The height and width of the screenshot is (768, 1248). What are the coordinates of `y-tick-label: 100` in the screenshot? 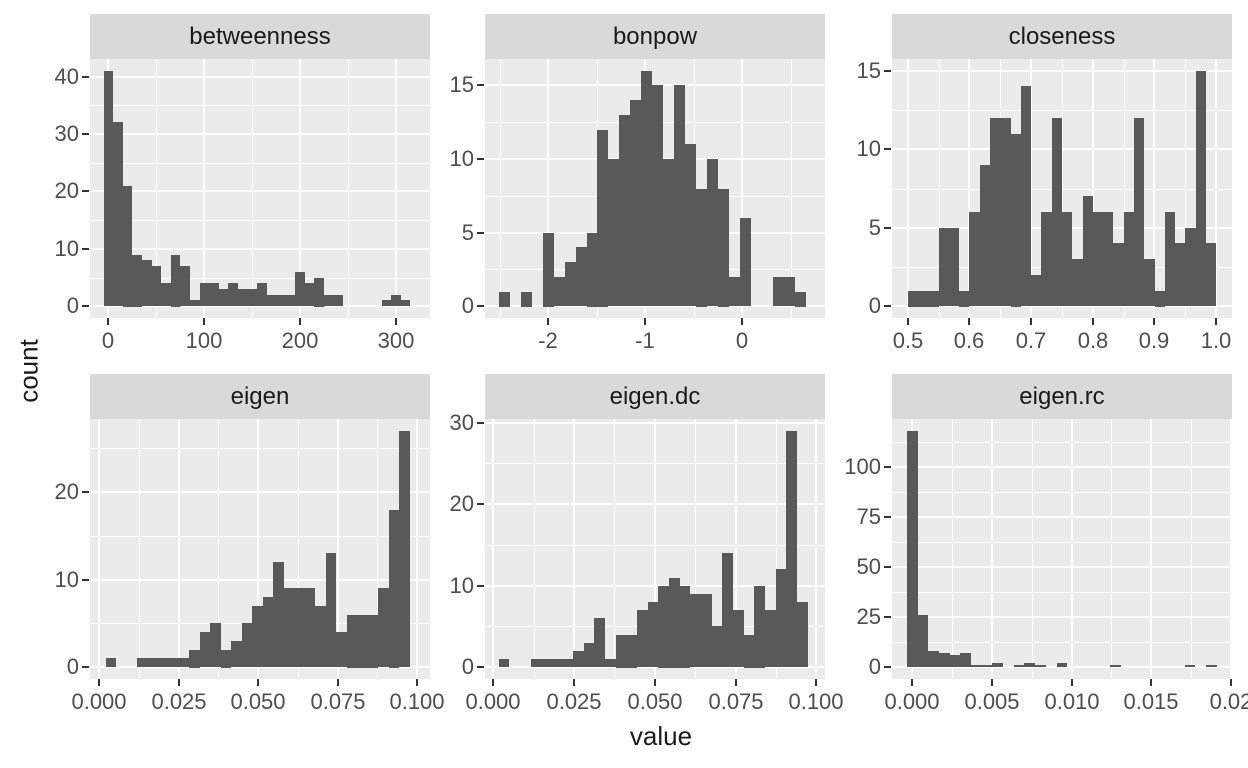 It's located at (862, 466).